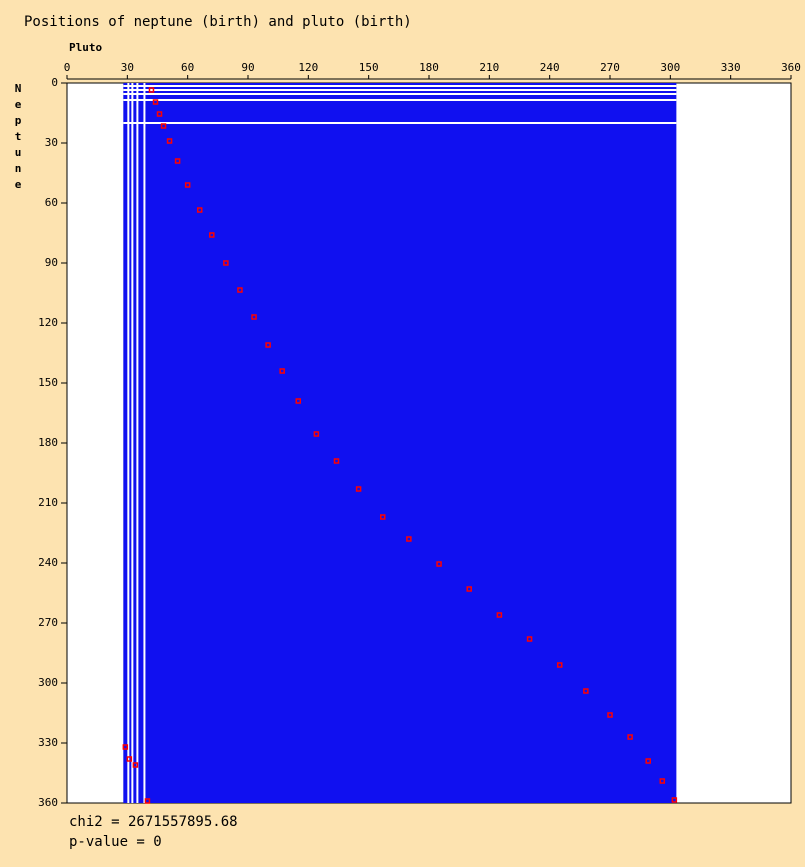  I want to click on stat-line: chi2 = 2671557895.68, so click(153, 822).